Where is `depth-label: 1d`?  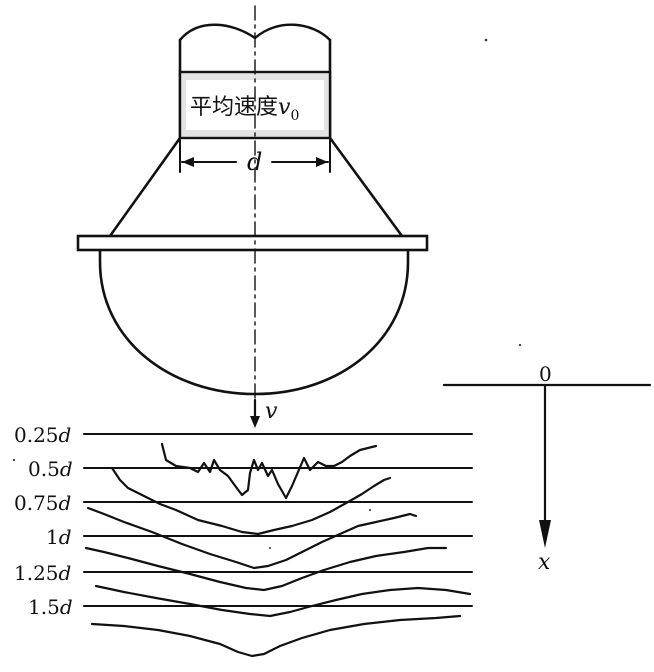 depth-label: 1d is located at coordinates (59, 537).